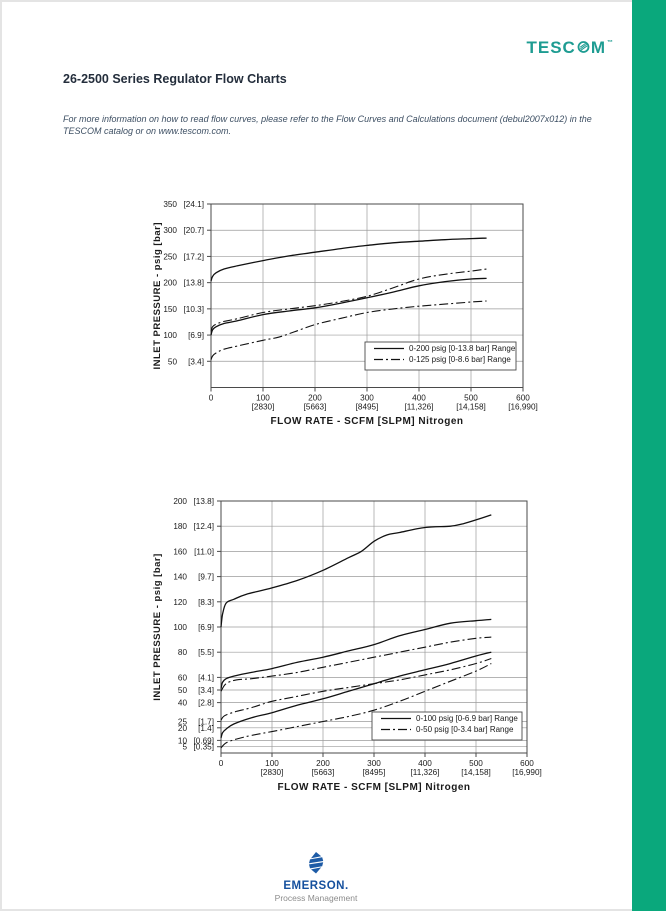 This screenshot has width=666, height=911. Describe the element at coordinates (180, 602) in the screenshot. I see `y-tick-value: 120` at that location.